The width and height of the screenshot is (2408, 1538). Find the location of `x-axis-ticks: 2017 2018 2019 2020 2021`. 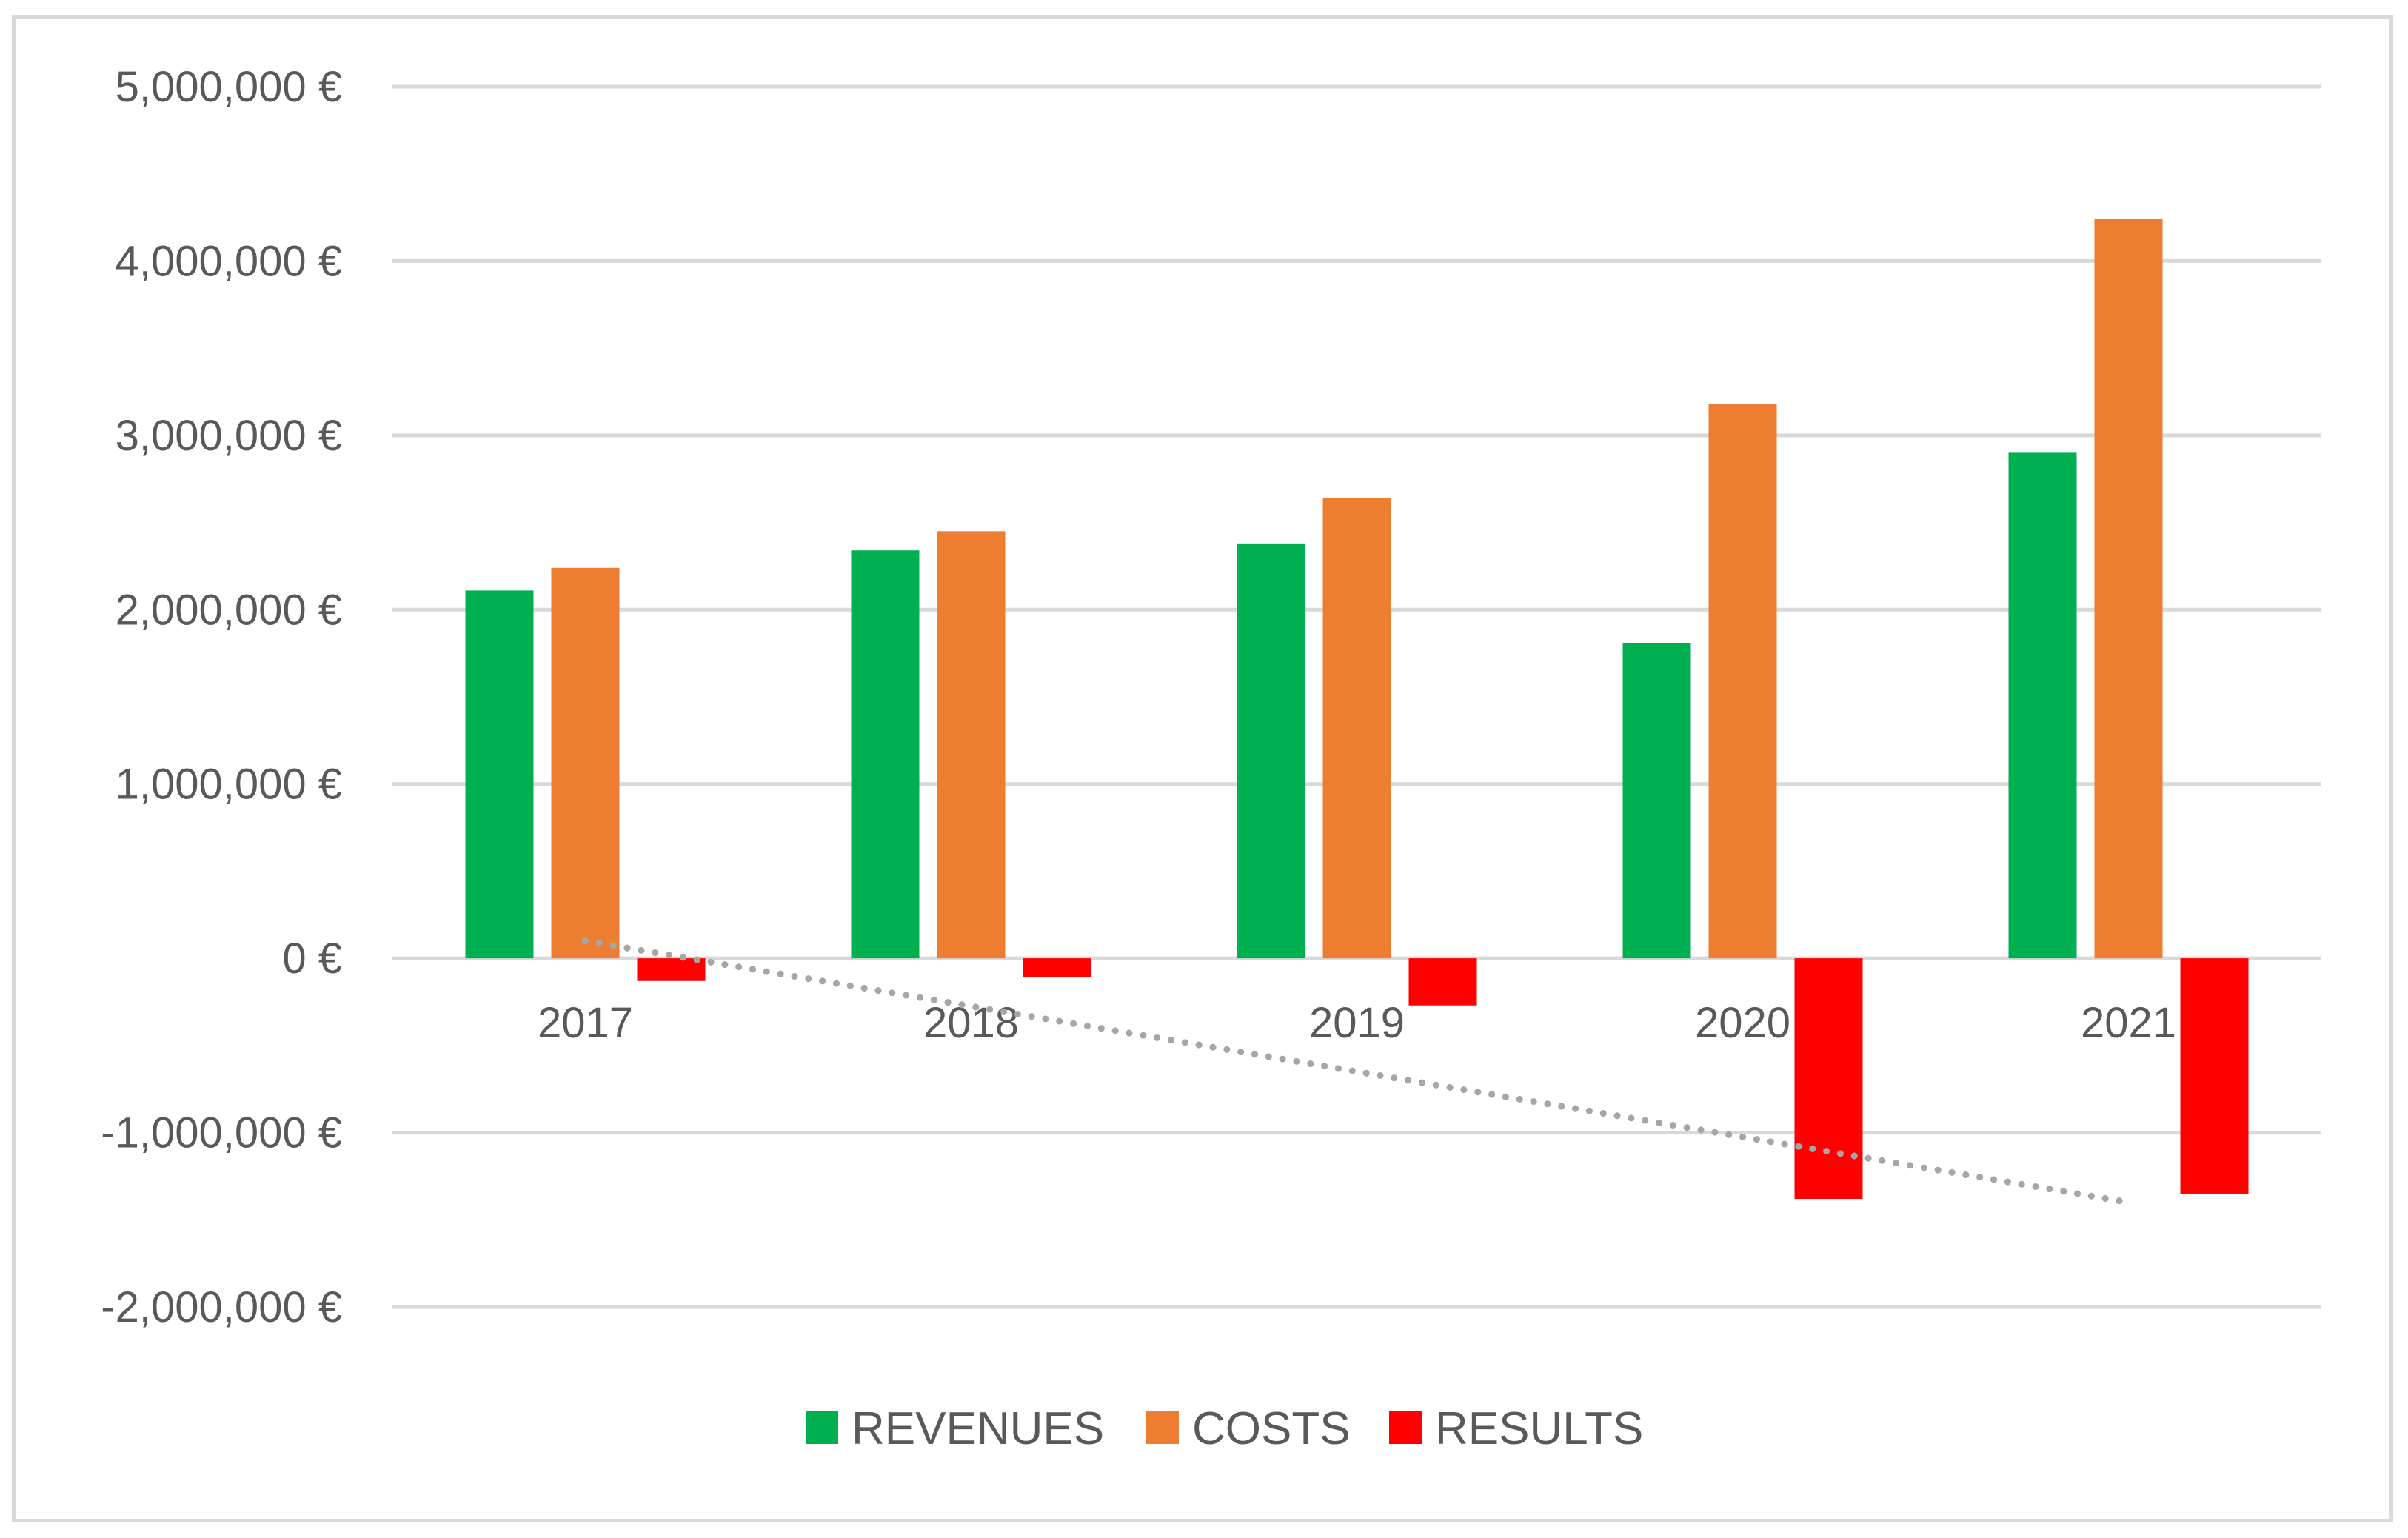

x-axis-ticks: 2017 2018 2019 2020 2021 is located at coordinates (1357, 1023).